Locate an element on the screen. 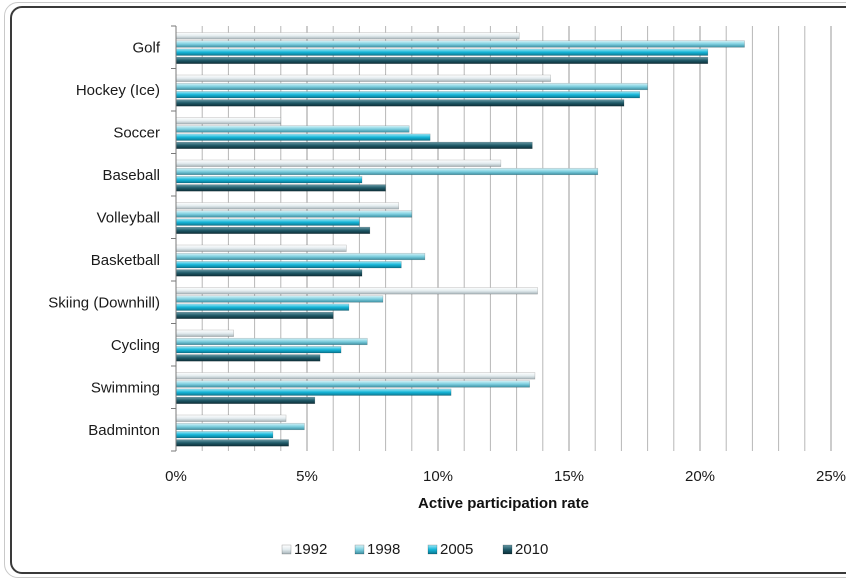 This screenshot has width=846, height=578. bar-1992-badminton is located at coordinates (231, 418).